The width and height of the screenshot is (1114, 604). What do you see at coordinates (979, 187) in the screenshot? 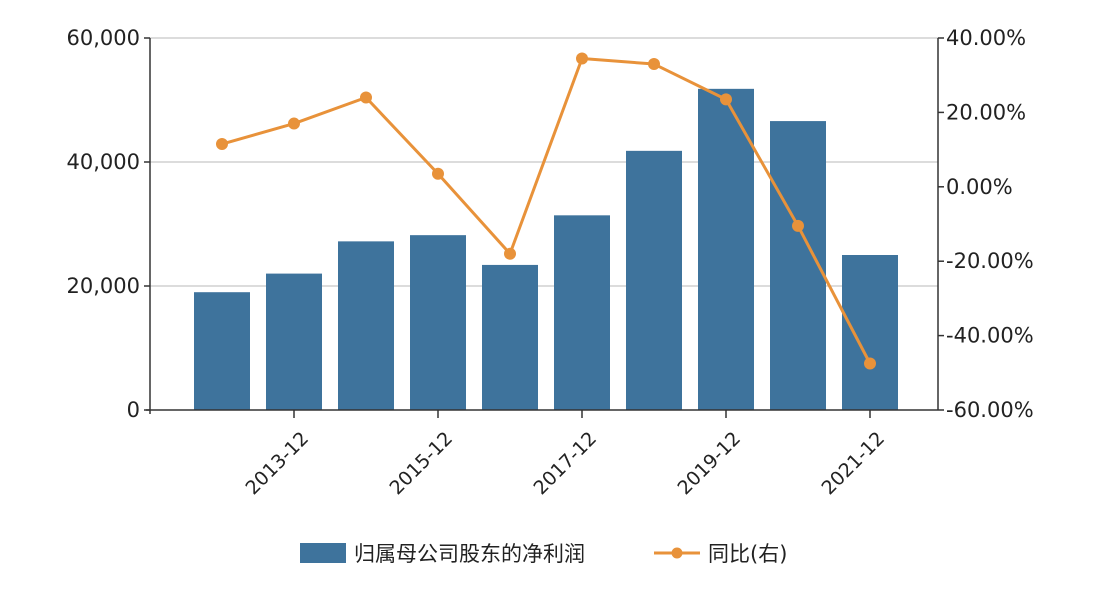
I see `y-right-tick-label: 0.00%` at bounding box center [979, 187].